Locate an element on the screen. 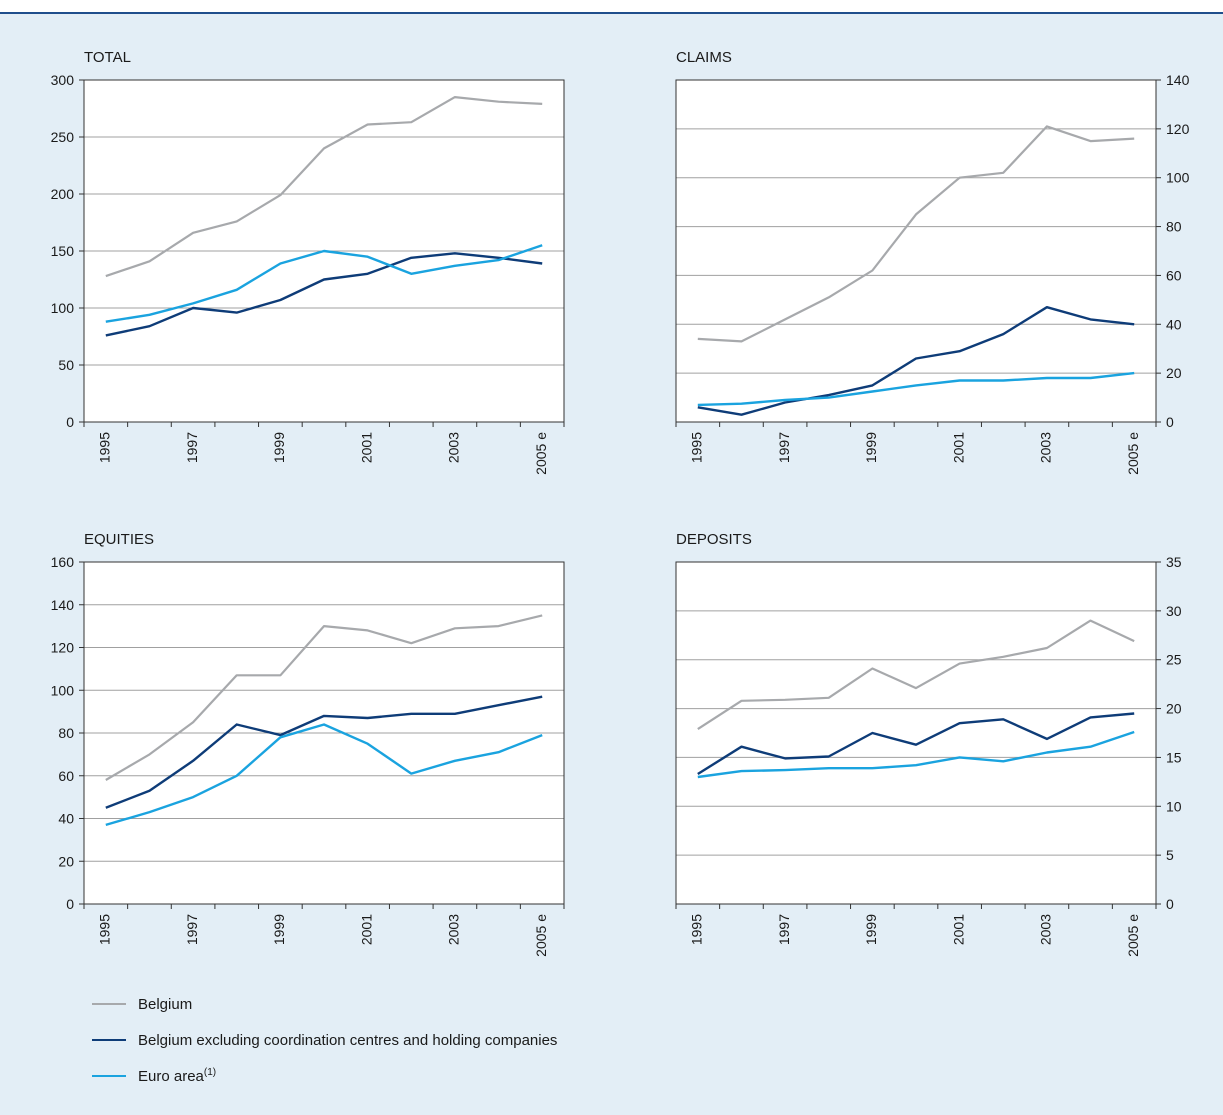  y-tick-label: 15 is located at coordinates (1174, 757).